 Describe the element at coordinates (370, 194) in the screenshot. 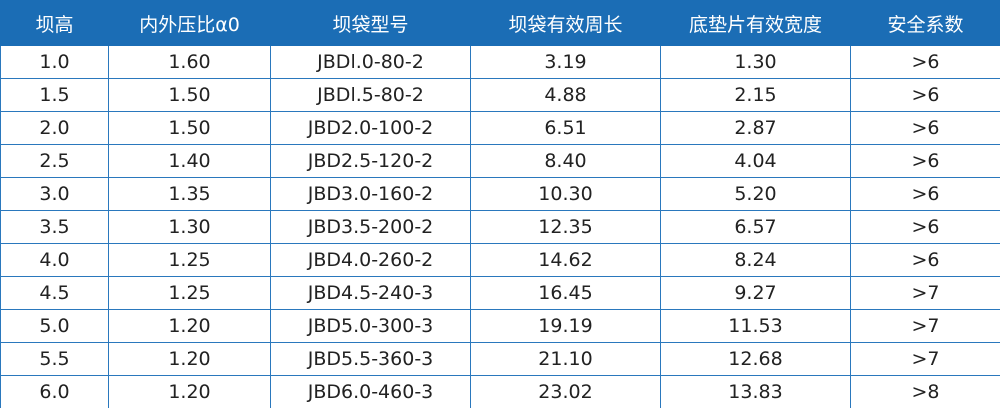

I see `table-cell: JBD3.0-160-2` at that location.